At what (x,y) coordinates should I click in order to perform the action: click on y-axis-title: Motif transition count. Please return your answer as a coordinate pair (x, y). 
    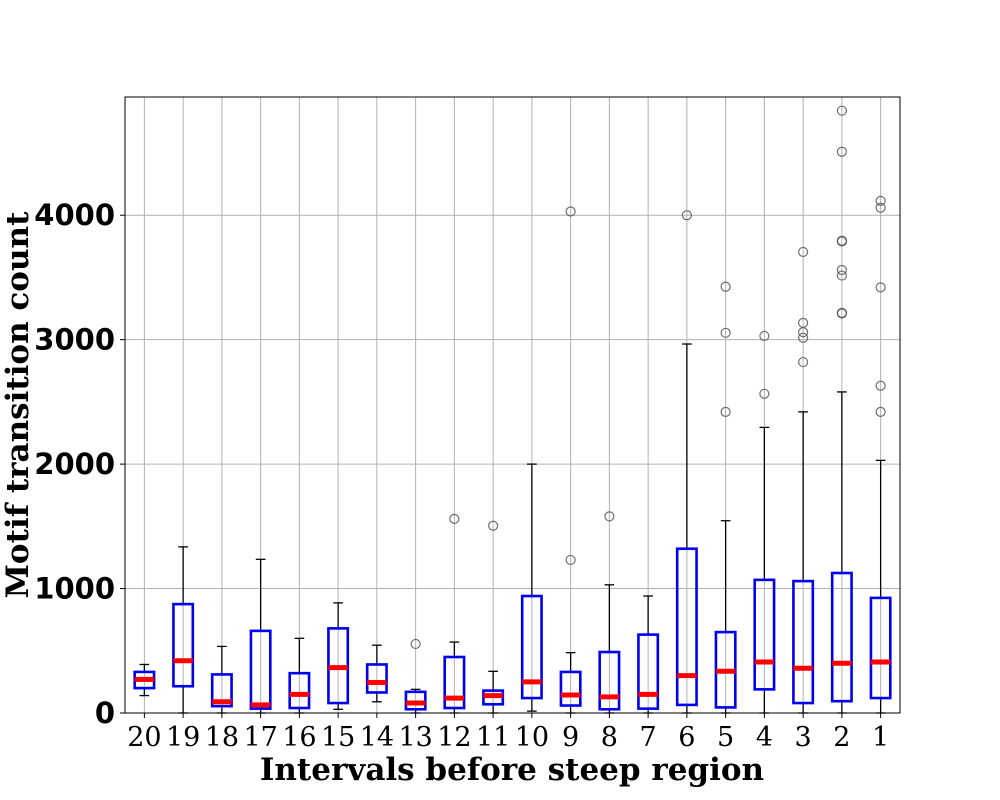
    Looking at the image, I should click on (18, 404).